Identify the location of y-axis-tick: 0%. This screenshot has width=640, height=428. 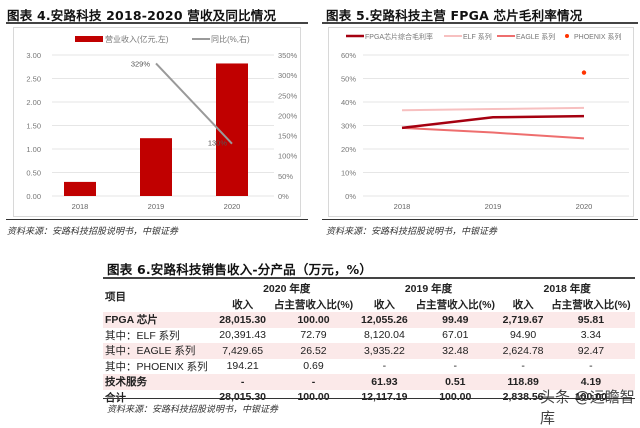
(350, 196).